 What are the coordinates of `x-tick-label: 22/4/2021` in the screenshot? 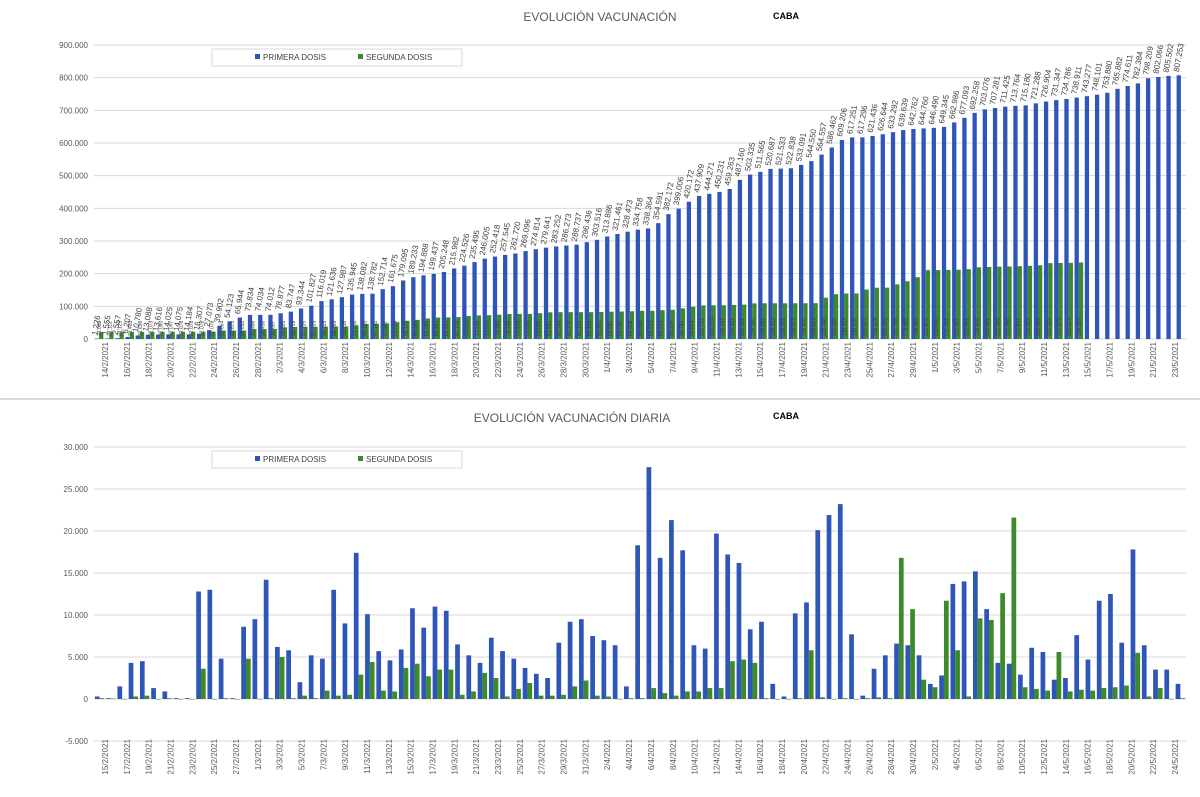 It's located at (826, 756).